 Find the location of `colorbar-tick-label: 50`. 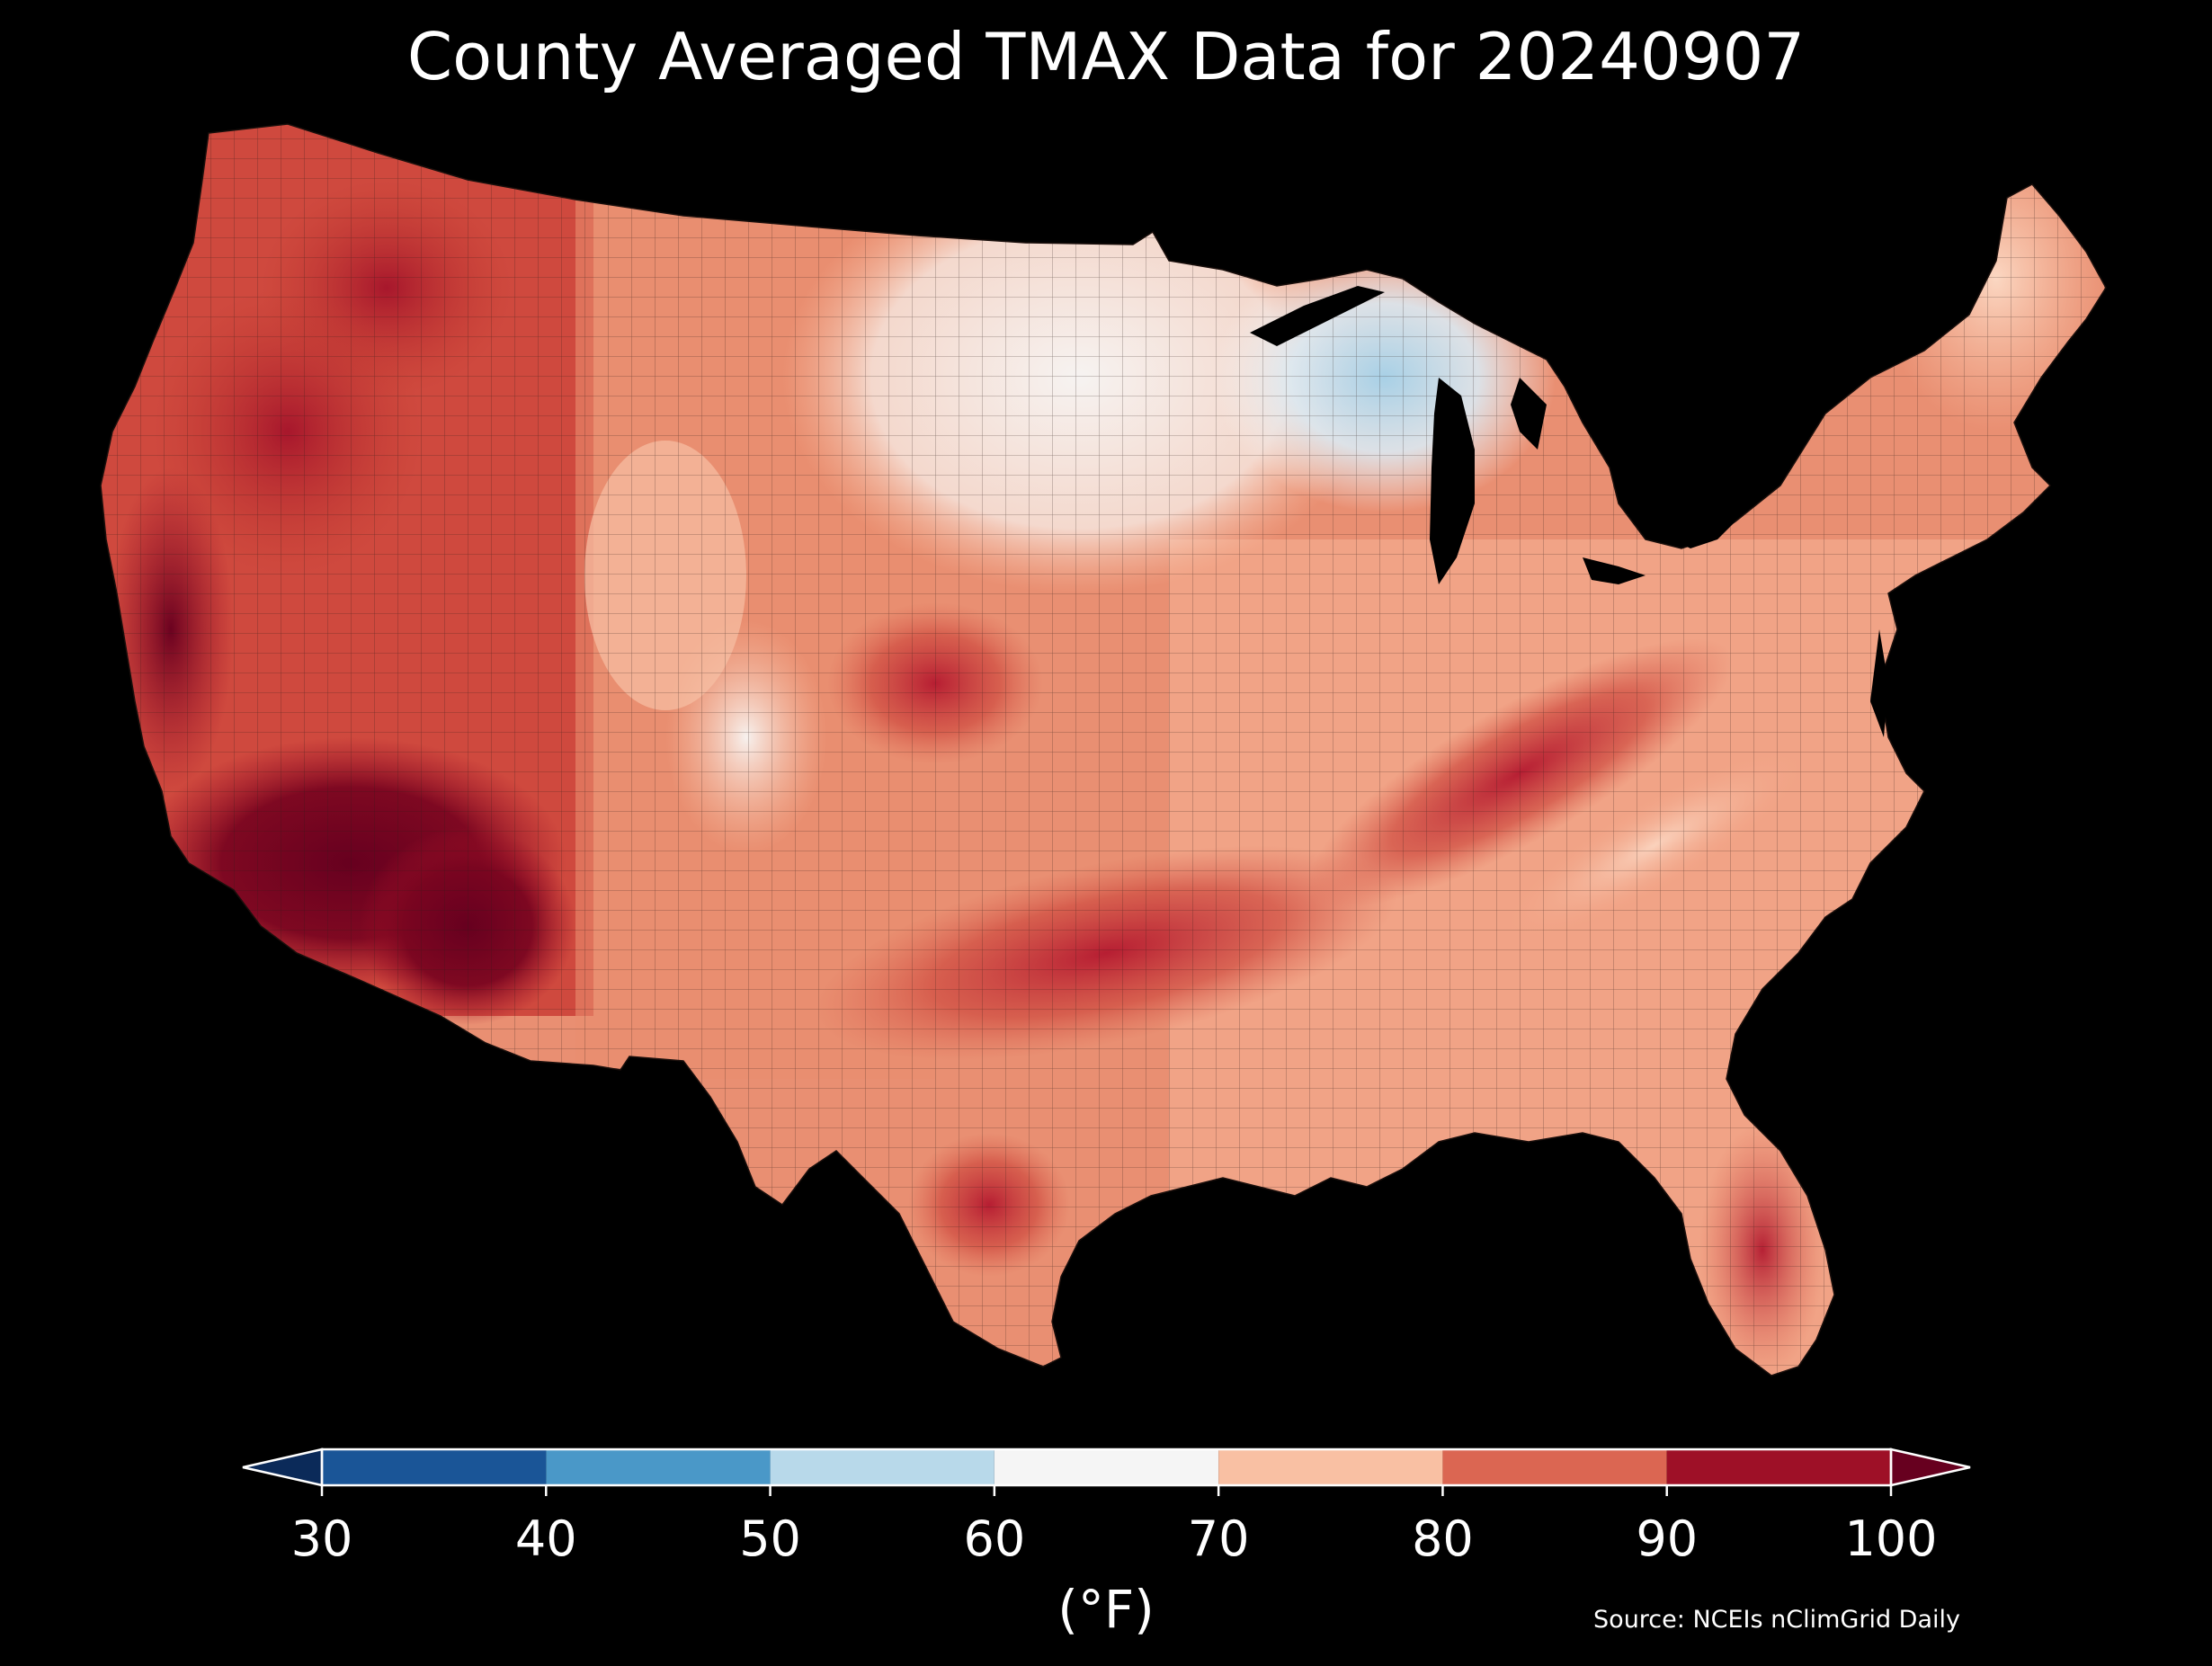

colorbar-tick-label: 50 is located at coordinates (770, 1538).